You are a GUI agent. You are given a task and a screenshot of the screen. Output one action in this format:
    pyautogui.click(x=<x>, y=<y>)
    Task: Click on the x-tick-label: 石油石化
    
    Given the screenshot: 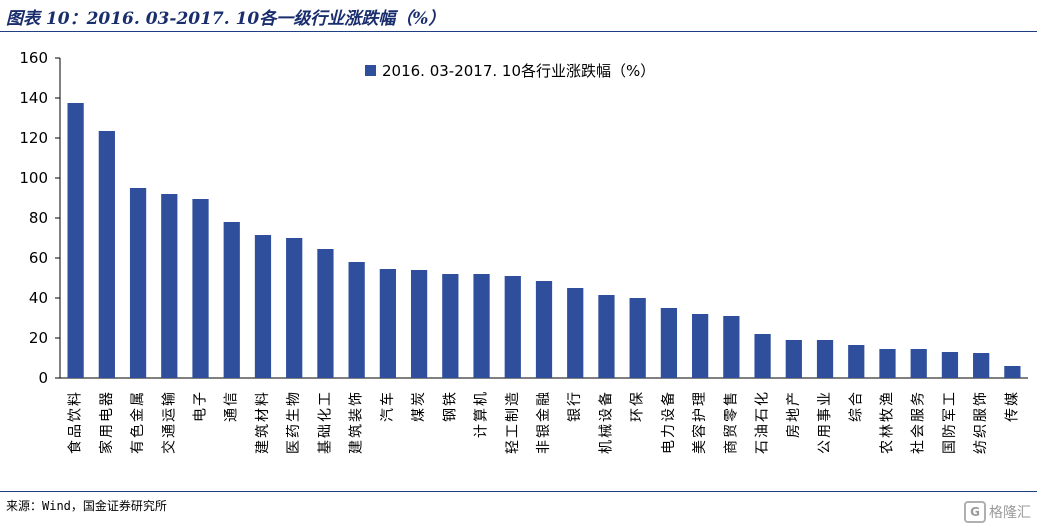 What is the action you would take?
    pyautogui.click(x=763, y=422)
    